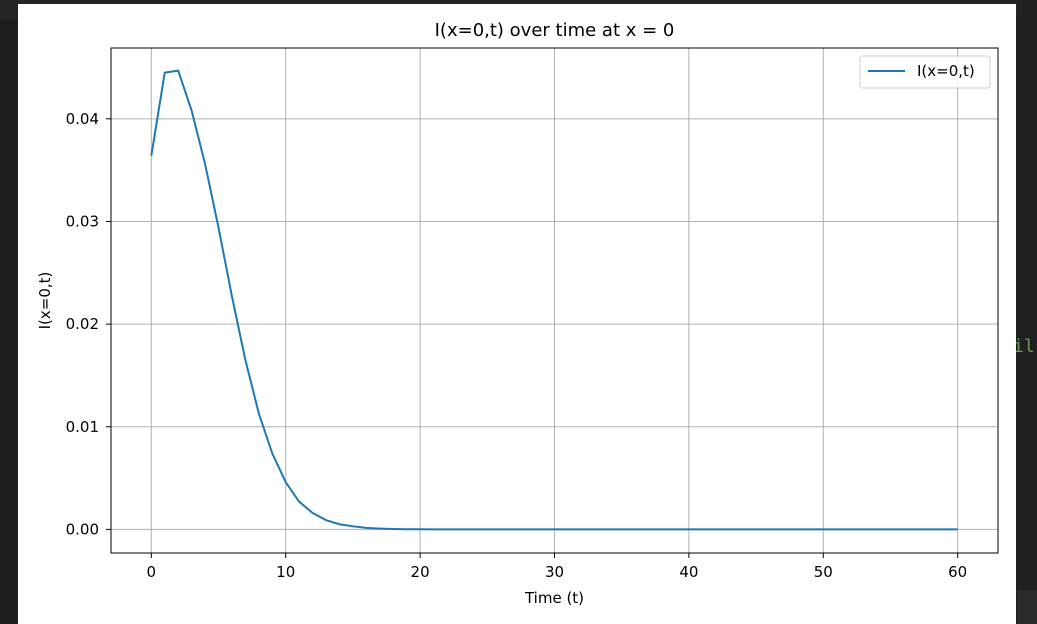 This screenshot has width=1037, height=624. I want to click on y-tick-label: 0.03, so click(82, 221).